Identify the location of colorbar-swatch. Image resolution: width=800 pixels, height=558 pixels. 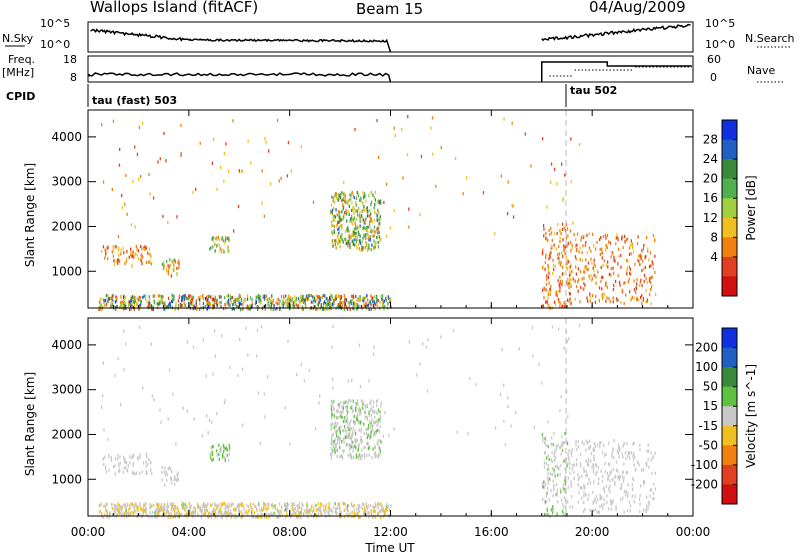
(729, 169).